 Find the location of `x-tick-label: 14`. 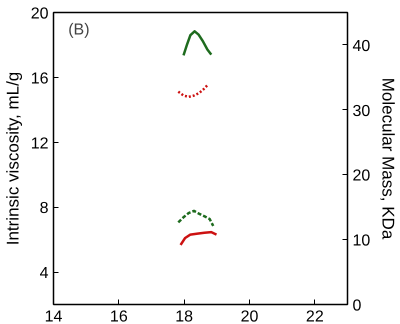

x-tick-label: 14 is located at coordinates (53, 316).